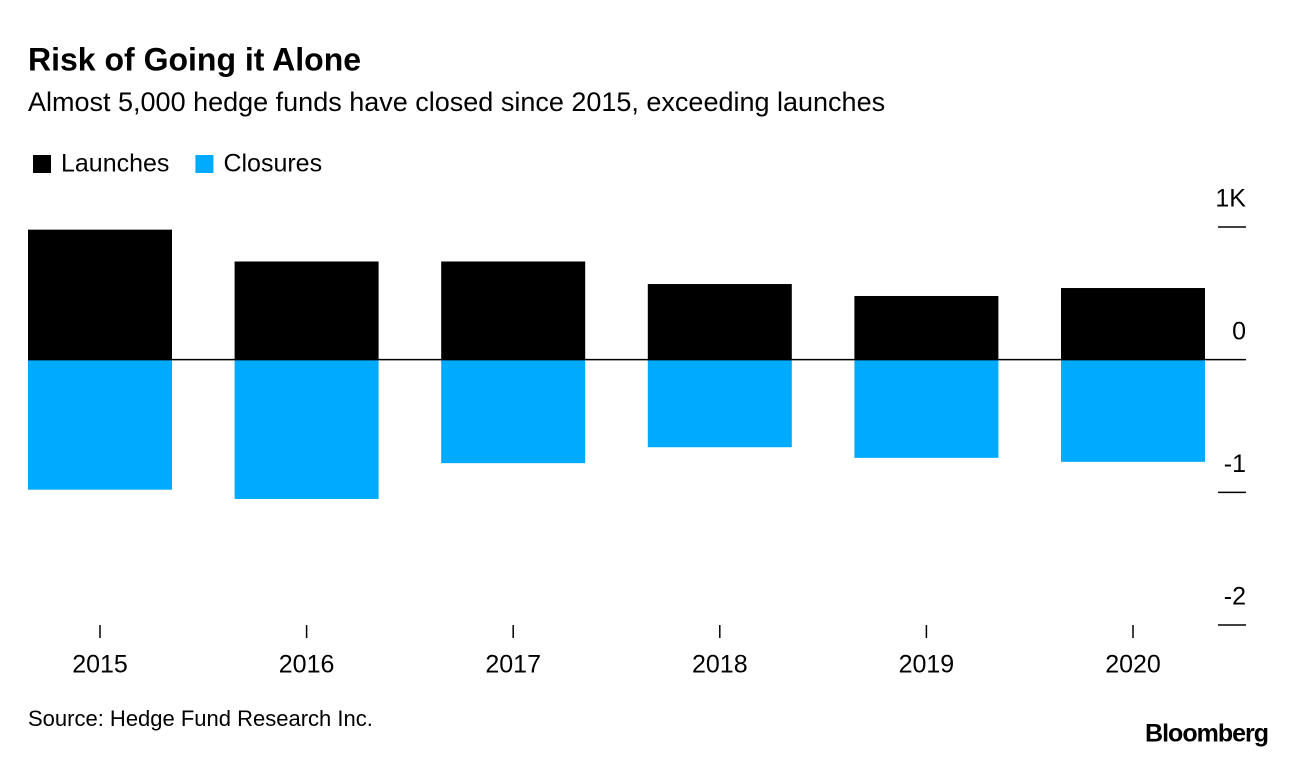 The height and width of the screenshot is (760, 1296). What do you see at coordinates (513, 665) in the screenshot?
I see `x-tick-label: 2017` at bounding box center [513, 665].